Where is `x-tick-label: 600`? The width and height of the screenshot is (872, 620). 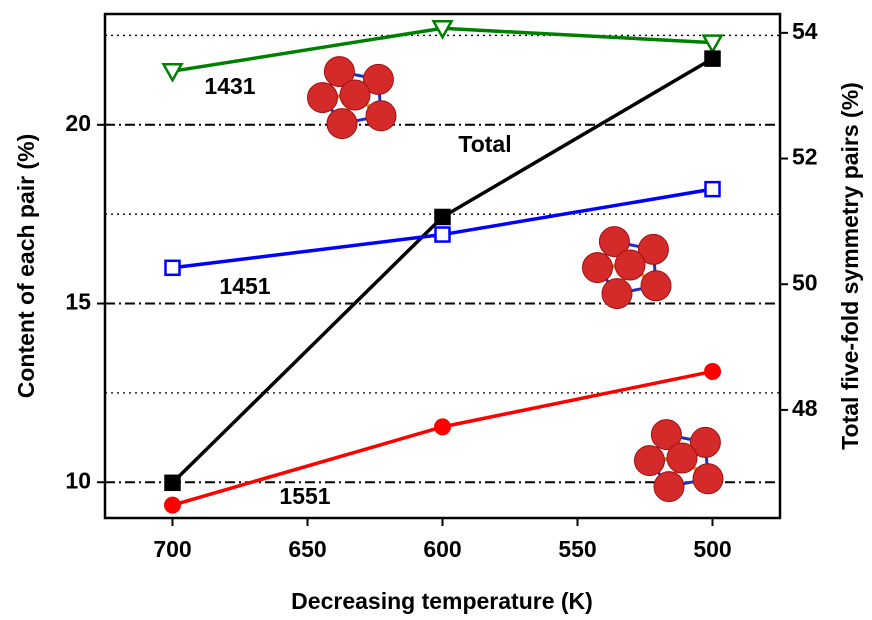 x-tick-label: 600 is located at coordinates (442, 549).